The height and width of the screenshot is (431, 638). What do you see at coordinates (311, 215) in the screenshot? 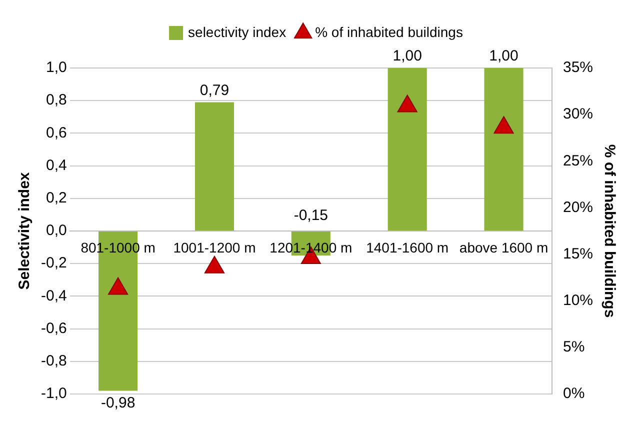
I see `data-label: -0,15` at bounding box center [311, 215].